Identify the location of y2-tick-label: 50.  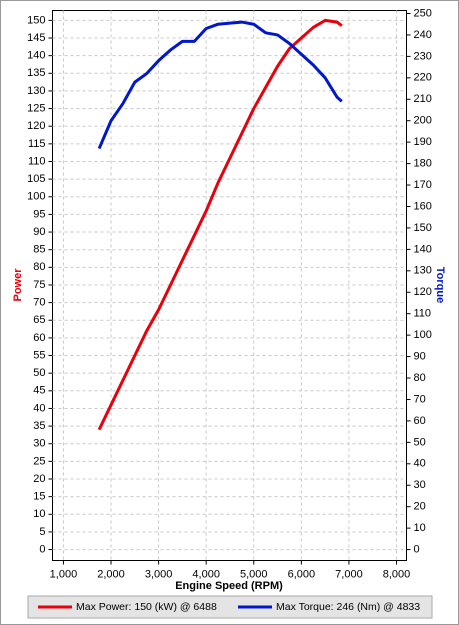
(420, 442).